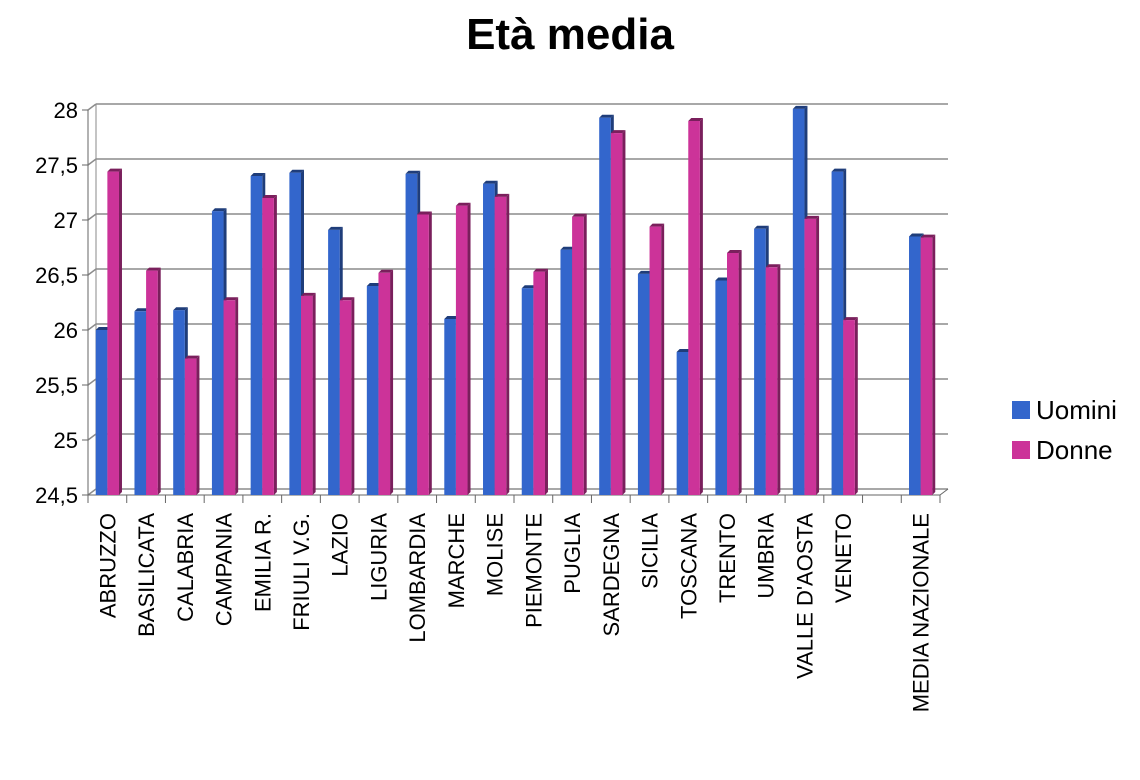 This screenshot has height=780, width=1140. I want to click on x-tick-label: TOSCANA, so click(688, 566).